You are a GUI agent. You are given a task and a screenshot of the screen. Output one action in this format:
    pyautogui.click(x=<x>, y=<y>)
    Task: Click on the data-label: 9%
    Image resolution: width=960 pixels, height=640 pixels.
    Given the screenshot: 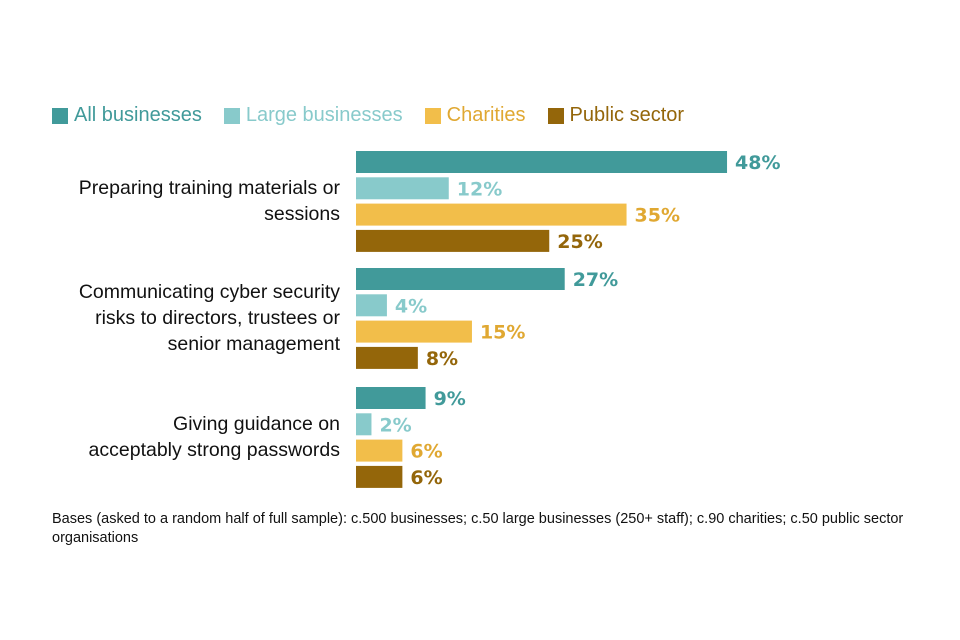 What is the action you would take?
    pyautogui.click(x=450, y=399)
    